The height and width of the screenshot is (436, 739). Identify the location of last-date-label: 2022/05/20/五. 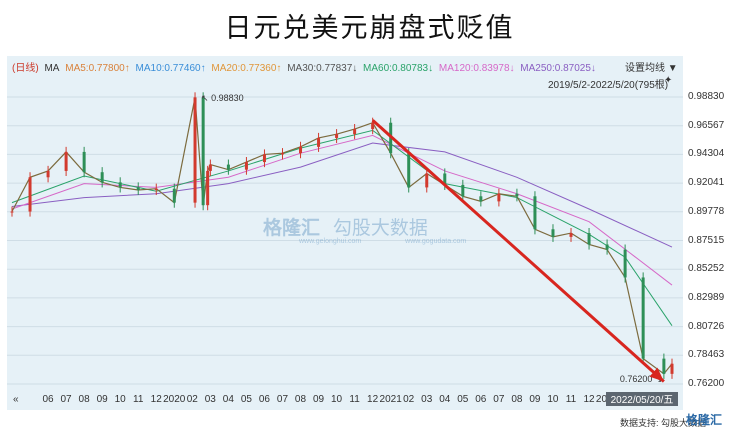
(642, 400).